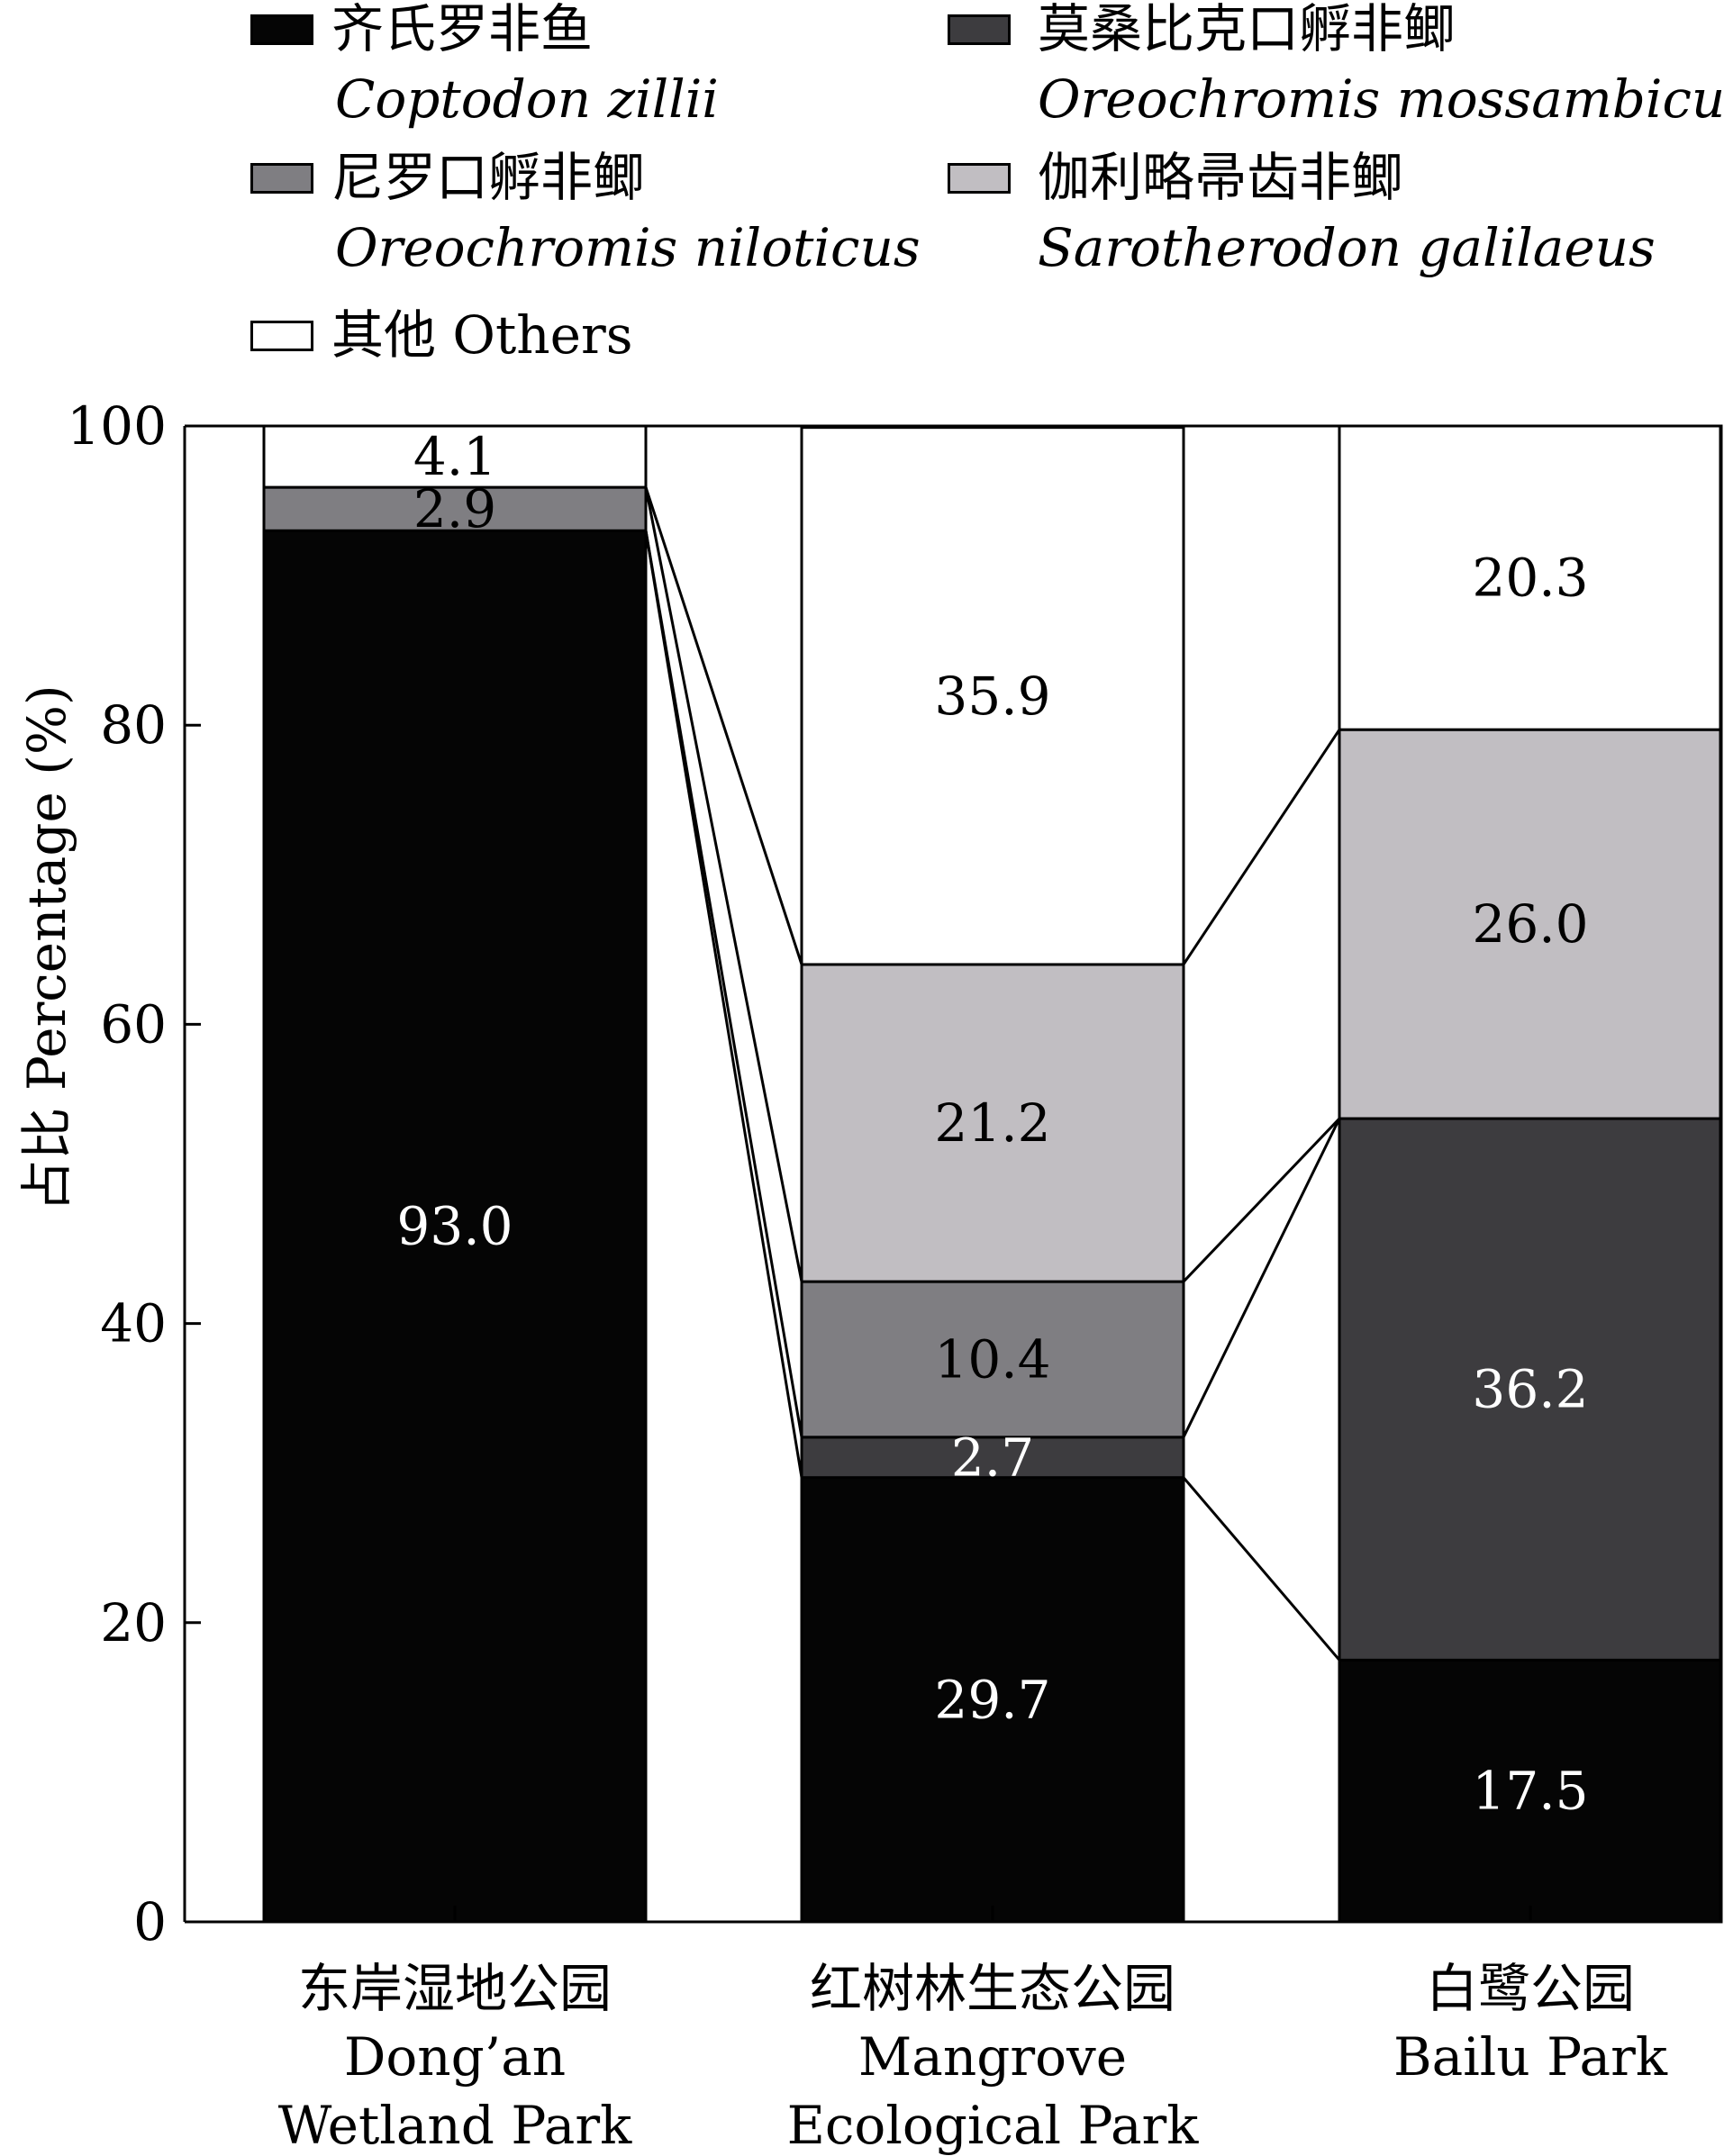  What do you see at coordinates (281, 30) in the screenshot?
I see `legend-swatch-coptodon-zillii` at bounding box center [281, 30].